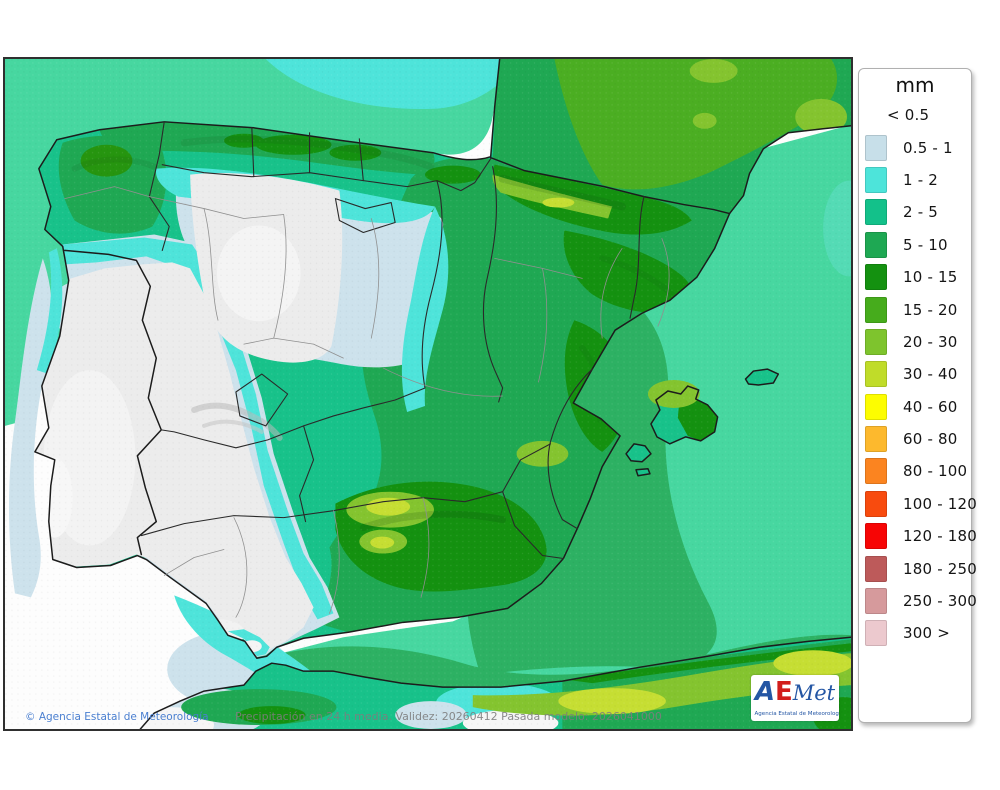 The image size is (1000, 790). I want to click on legend-entry: 100 - 120, so click(918, 504).